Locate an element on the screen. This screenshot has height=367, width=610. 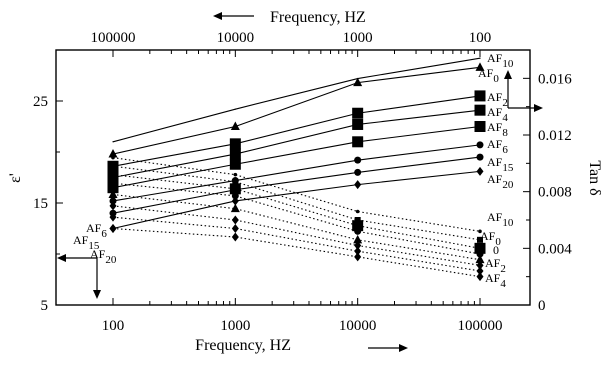
tan-delta-label-left: AF6 is located at coordinates (96, 230).